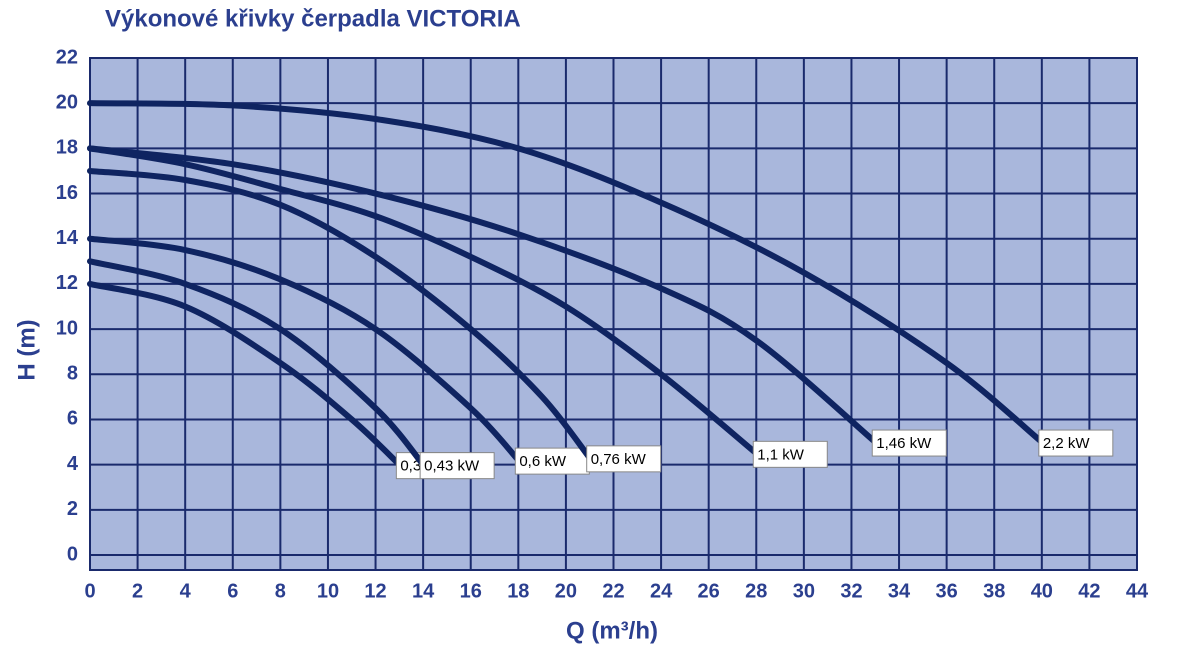 The width and height of the screenshot is (1200, 657). I want to click on curve-label: 0,6 kW, so click(543, 461).